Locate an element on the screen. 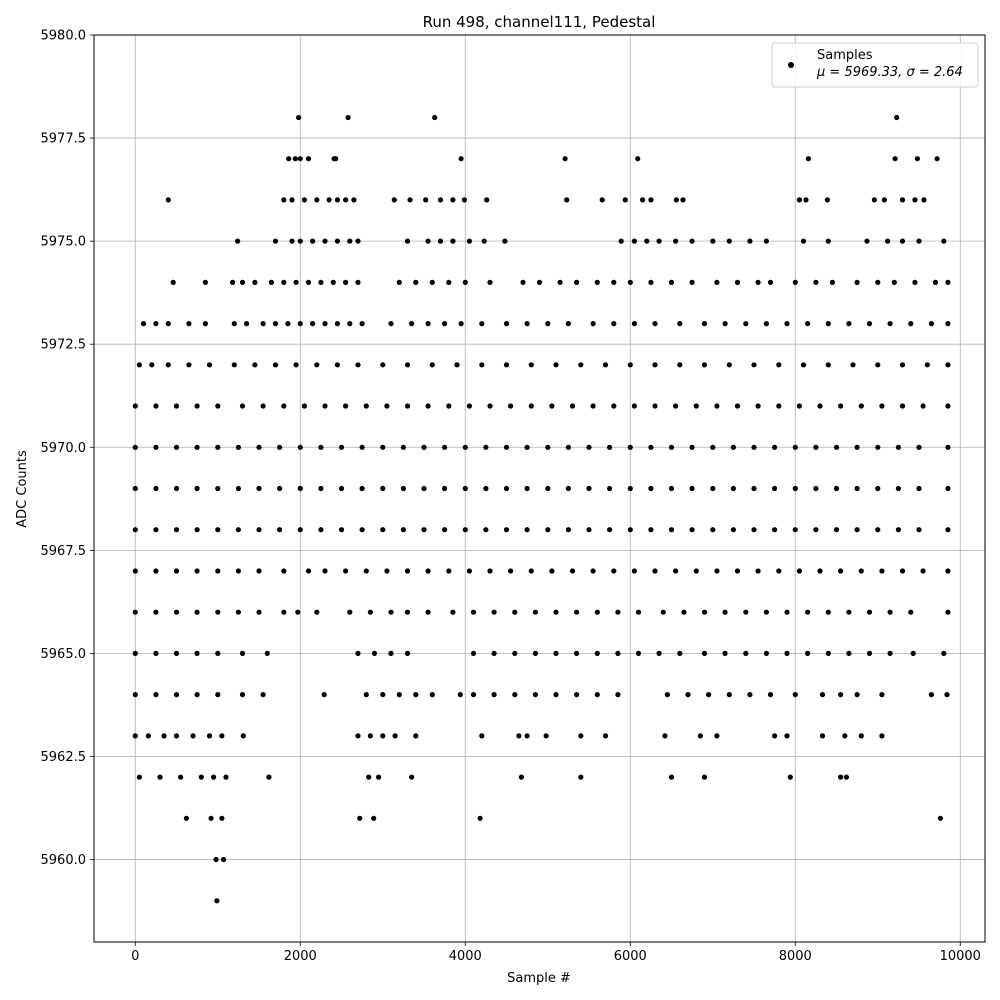 Image resolution: width=1000 pixels, height=1000 pixels. legend: Samples μ = 5969.33, σ = 2.64 is located at coordinates (875, 65).